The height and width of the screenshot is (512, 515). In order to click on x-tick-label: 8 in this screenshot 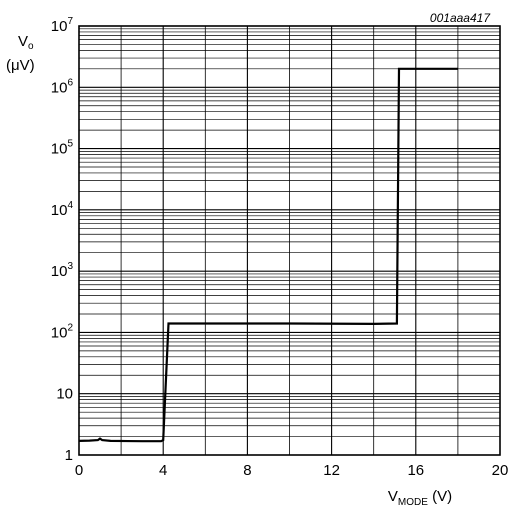, I will do `click(247, 470)`.